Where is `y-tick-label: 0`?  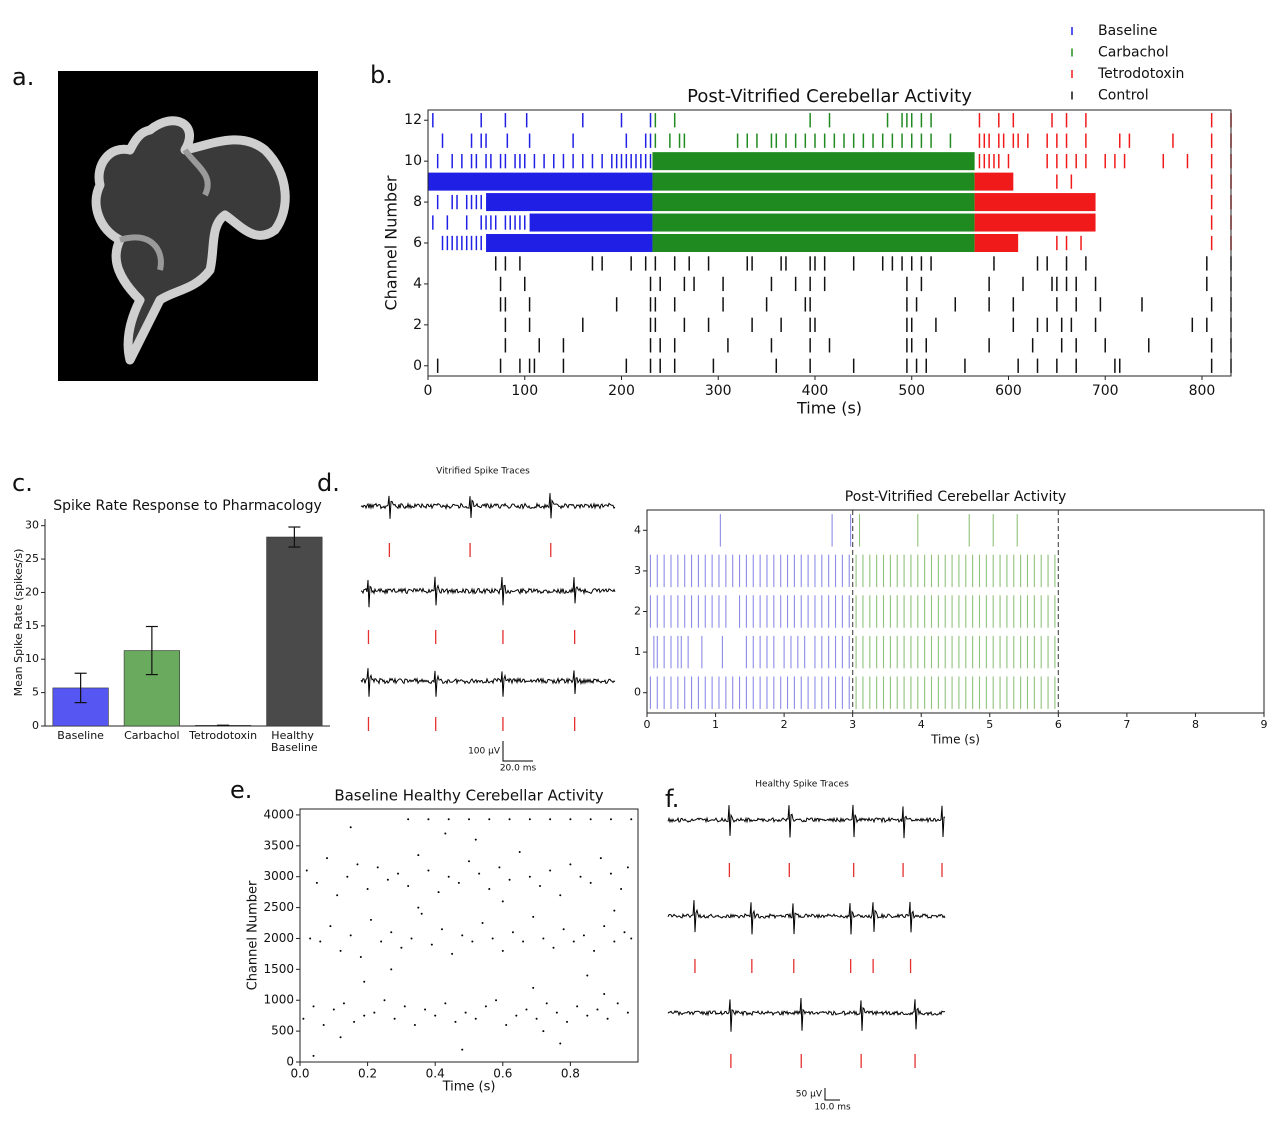
y-tick-label: 0 is located at coordinates (417, 366).